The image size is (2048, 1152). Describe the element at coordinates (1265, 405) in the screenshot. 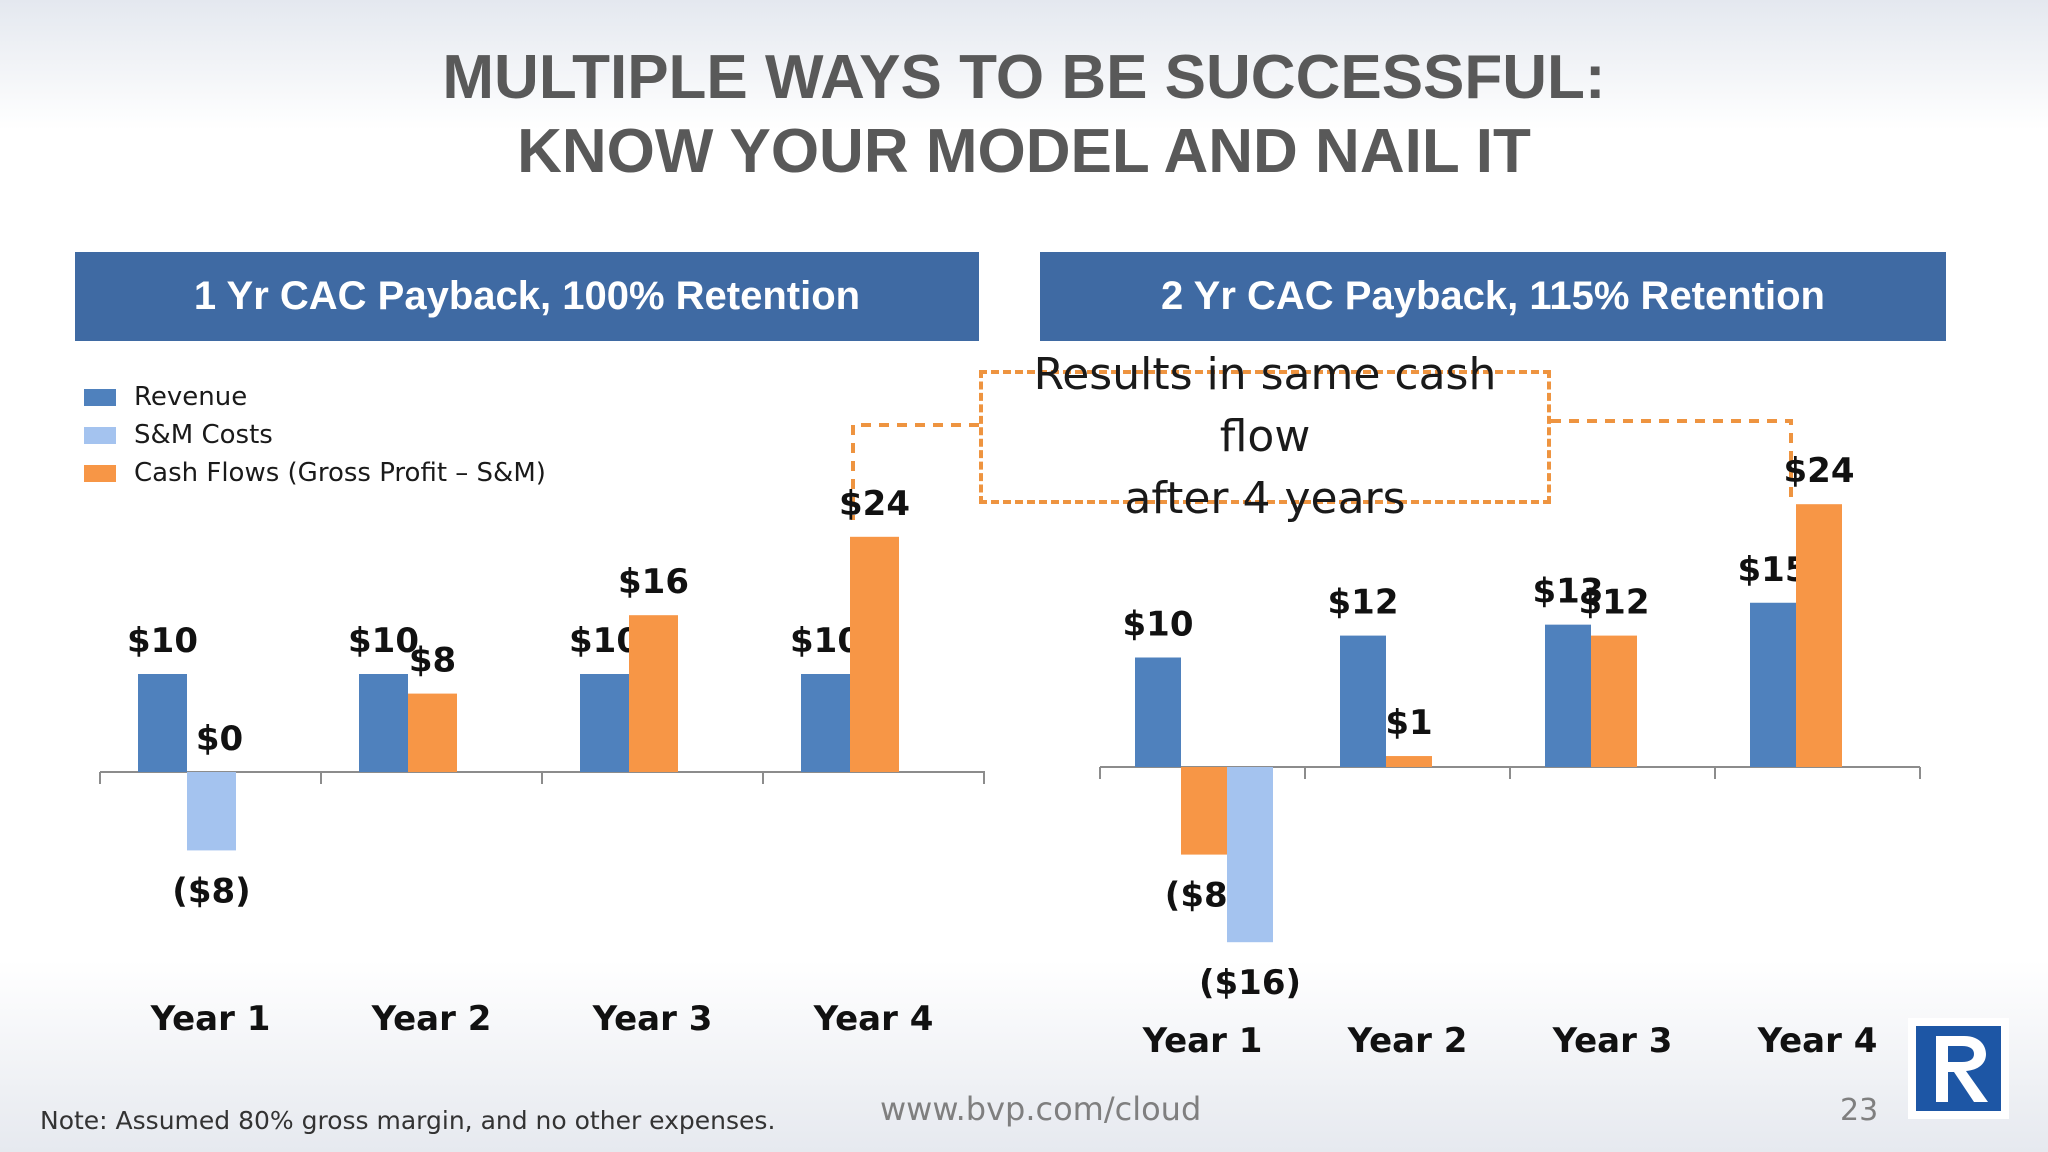

I see `callout-line-1: Results in same cash flow` at that location.